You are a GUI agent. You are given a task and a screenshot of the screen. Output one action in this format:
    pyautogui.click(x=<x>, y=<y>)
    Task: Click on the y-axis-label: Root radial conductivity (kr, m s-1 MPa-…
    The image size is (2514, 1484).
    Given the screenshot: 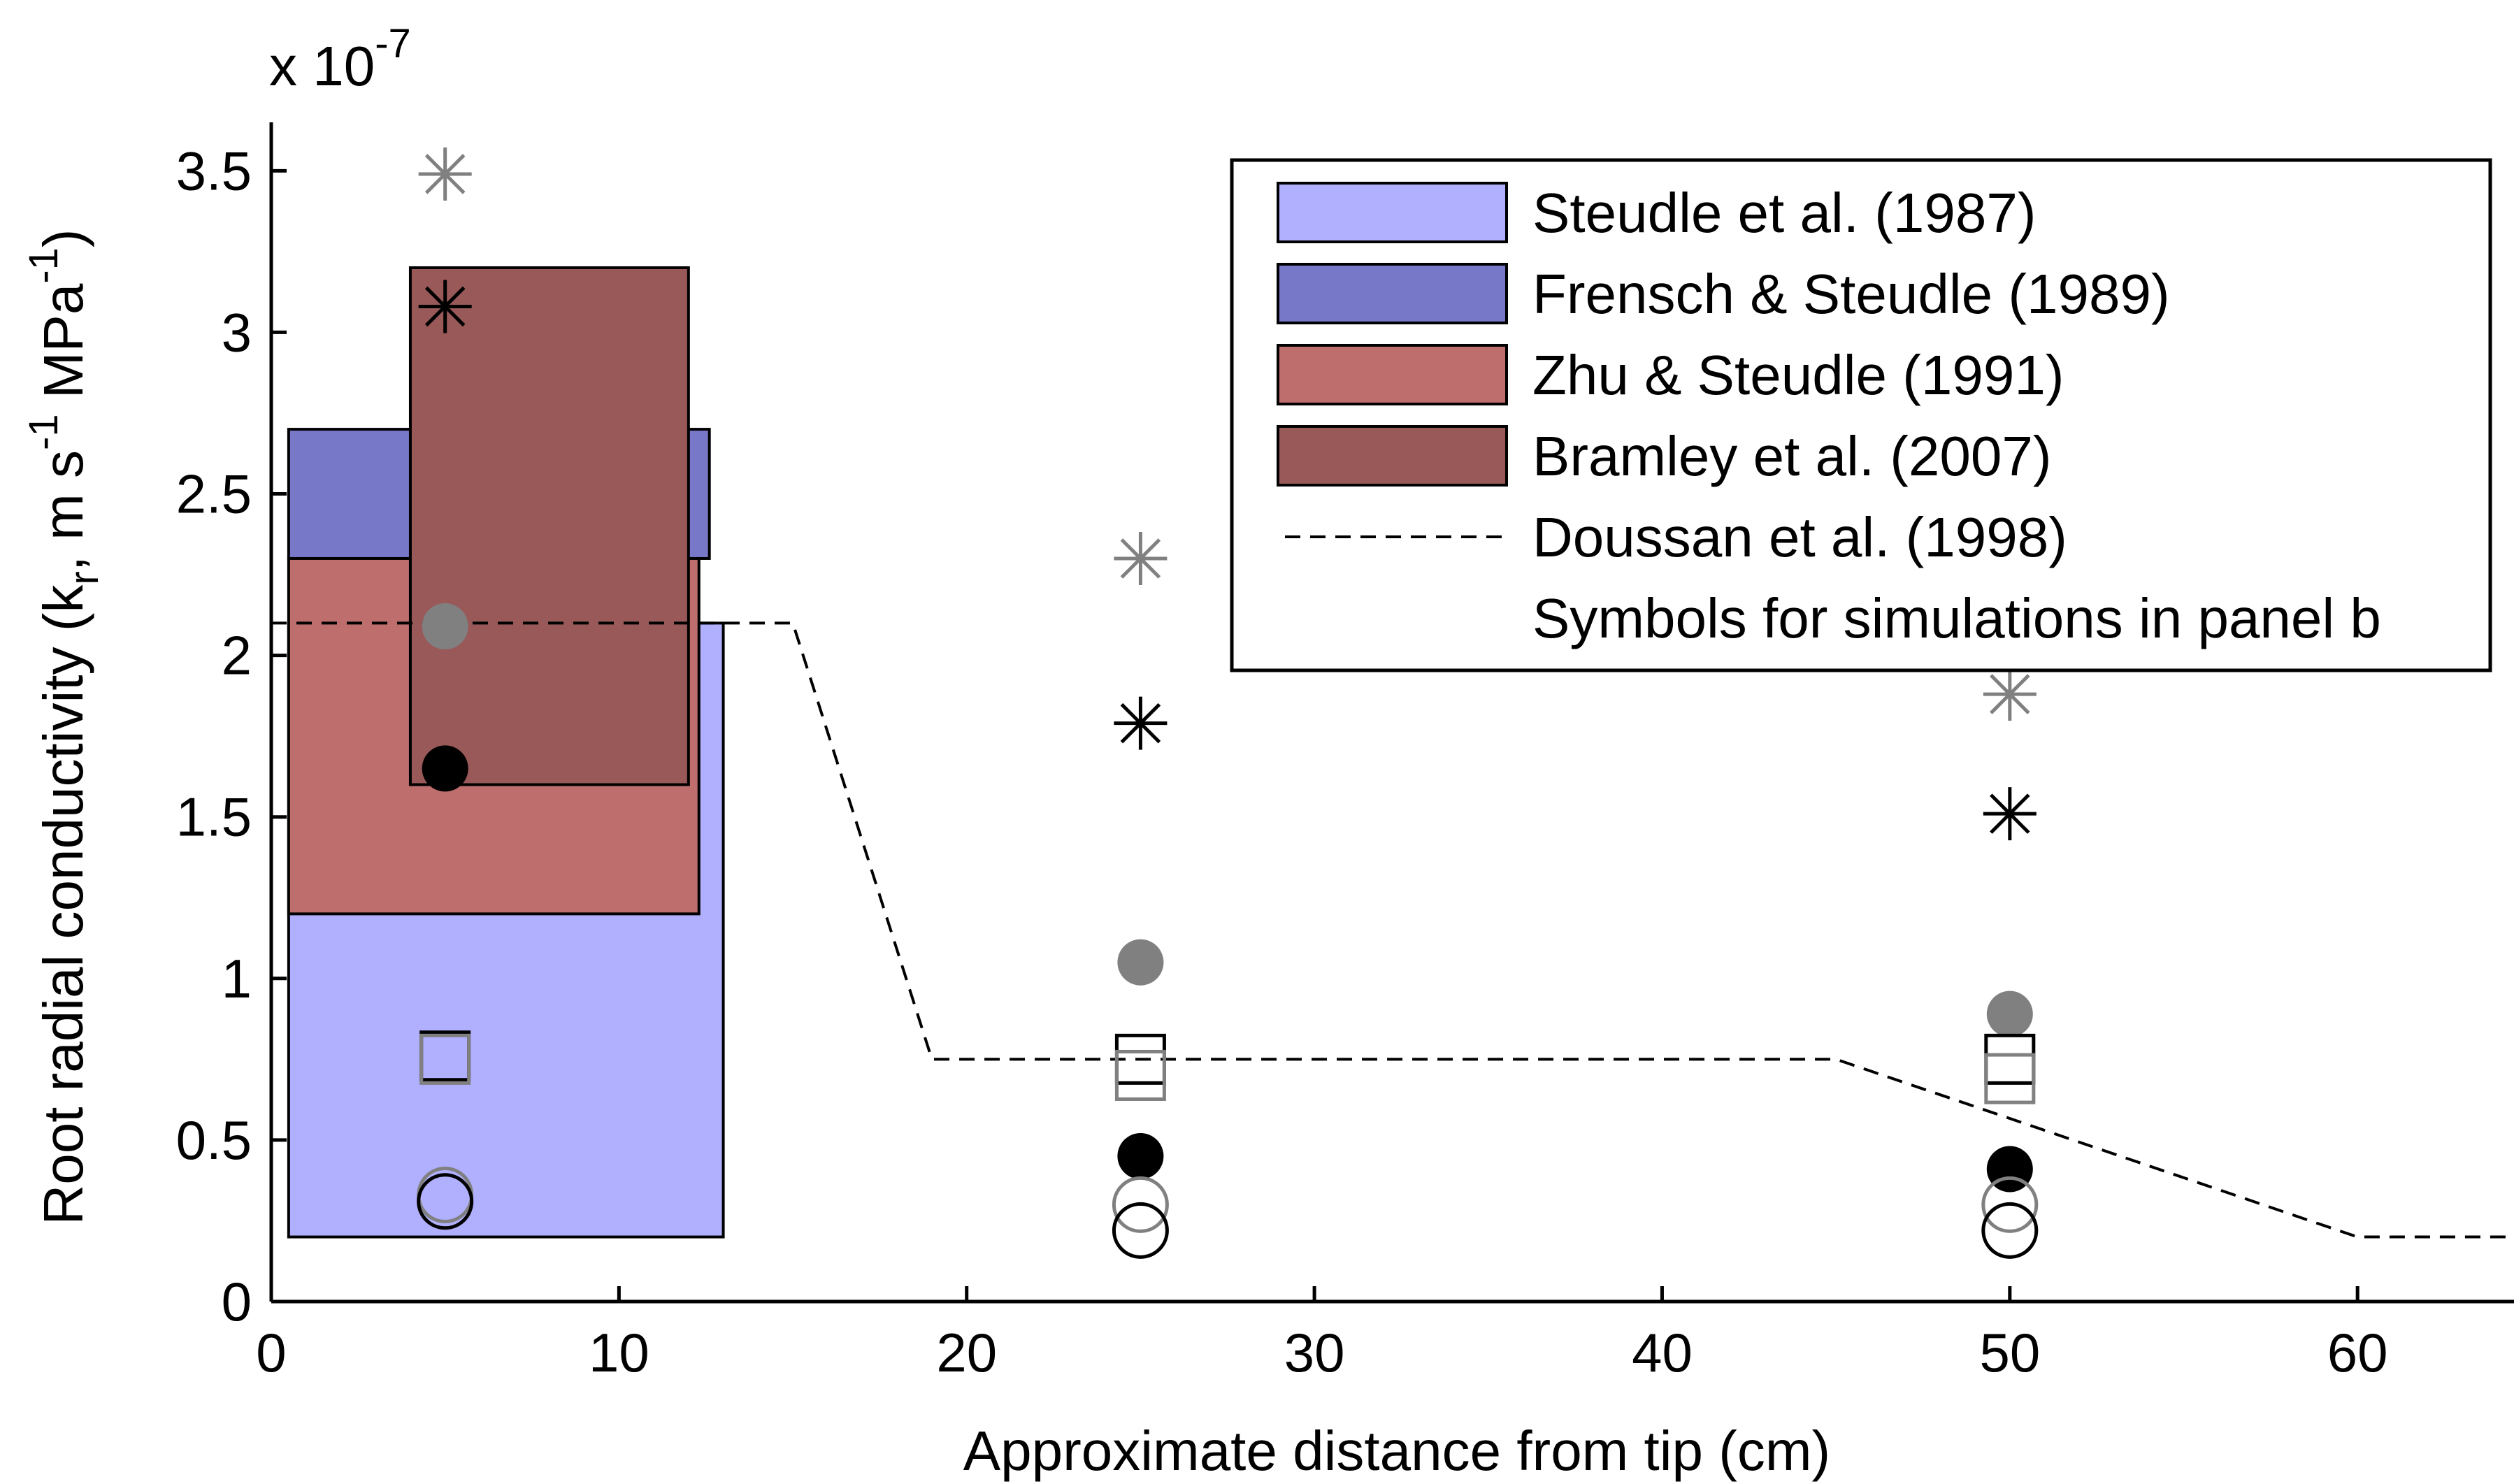 What is the action you would take?
    pyautogui.click(x=64, y=727)
    